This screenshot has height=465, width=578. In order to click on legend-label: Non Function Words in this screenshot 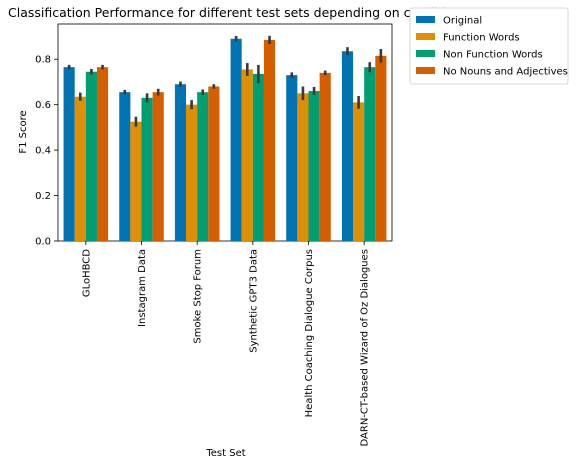, I will do `click(493, 55)`.